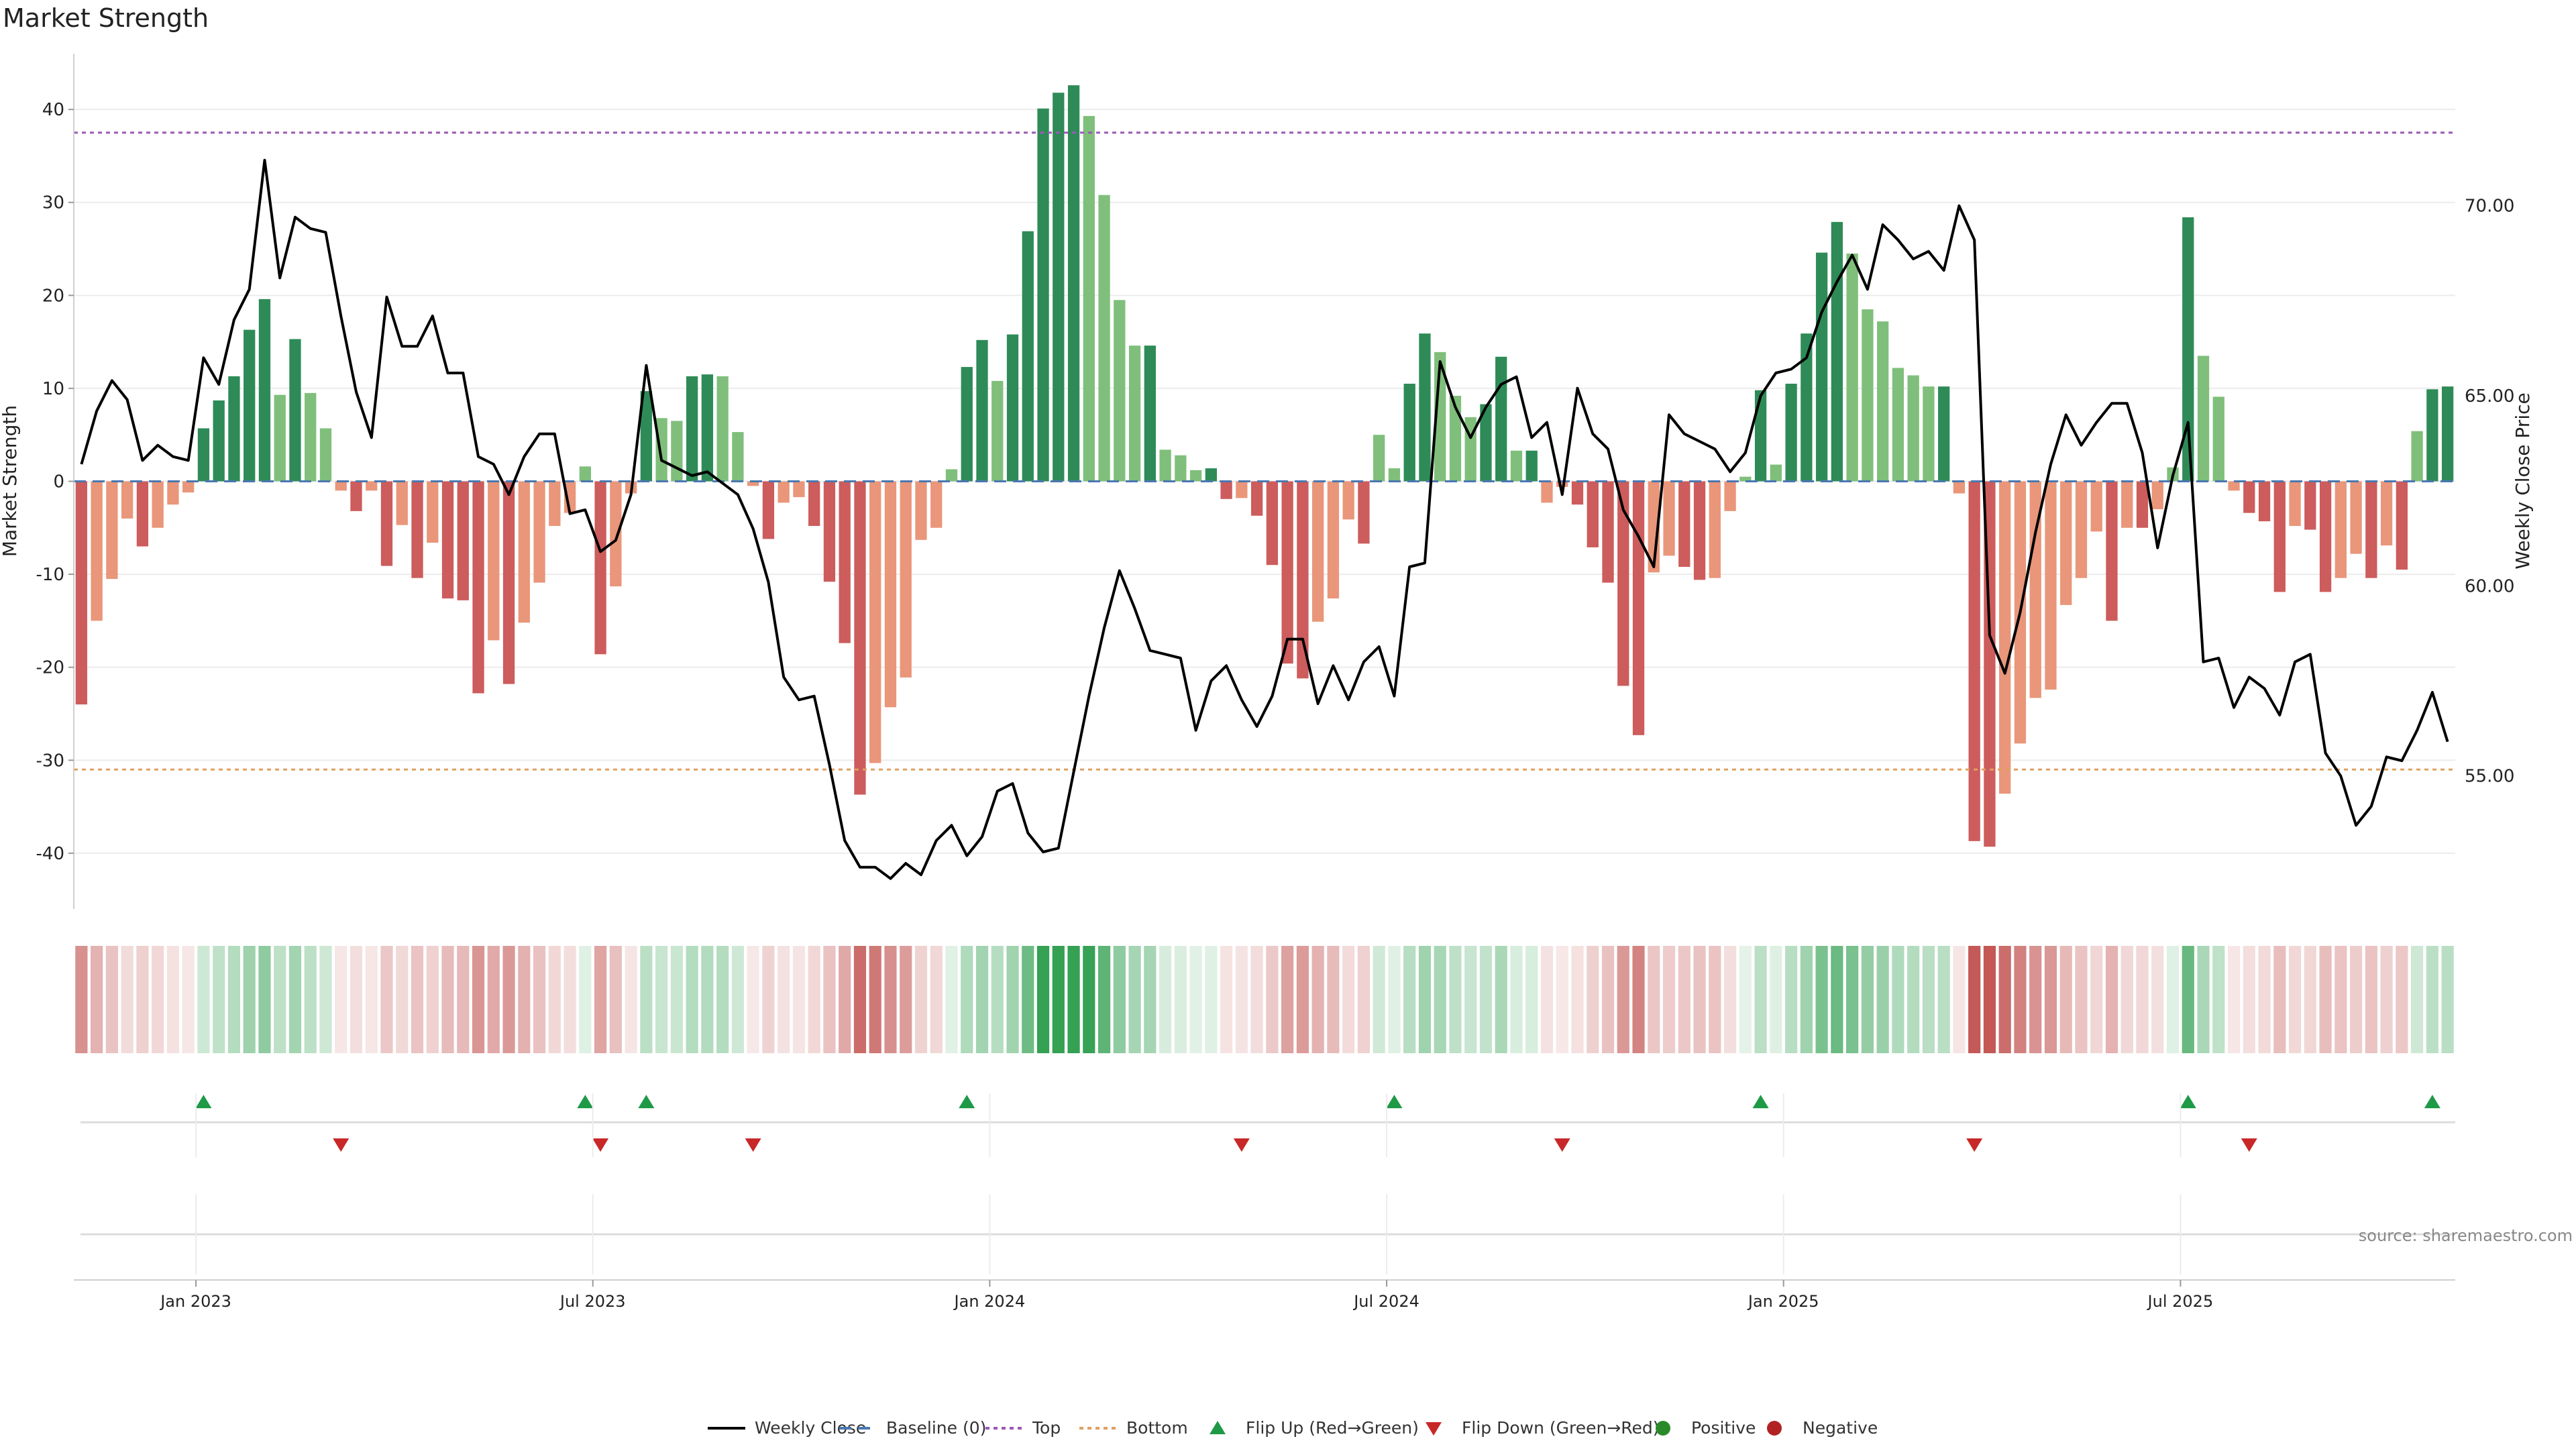 This screenshot has height=1449, width=2576. I want to click on left-tick-label: -40, so click(50, 854).